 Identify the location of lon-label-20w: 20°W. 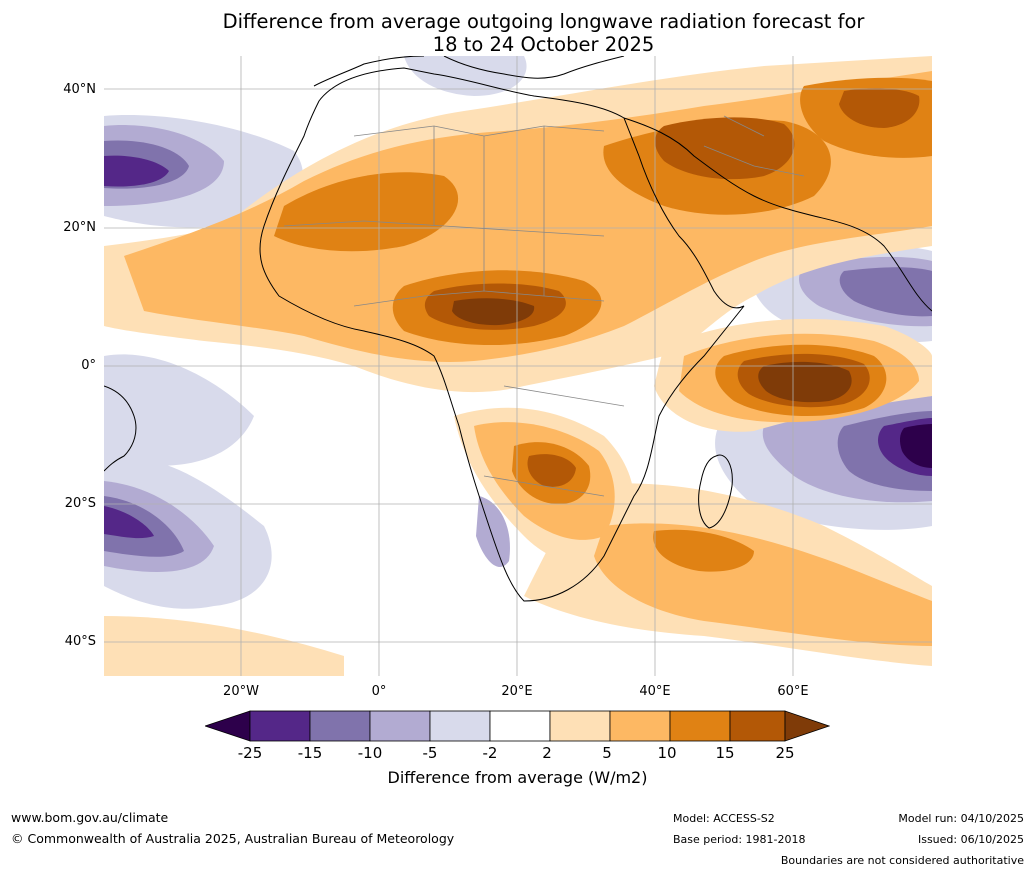
(241, 691).